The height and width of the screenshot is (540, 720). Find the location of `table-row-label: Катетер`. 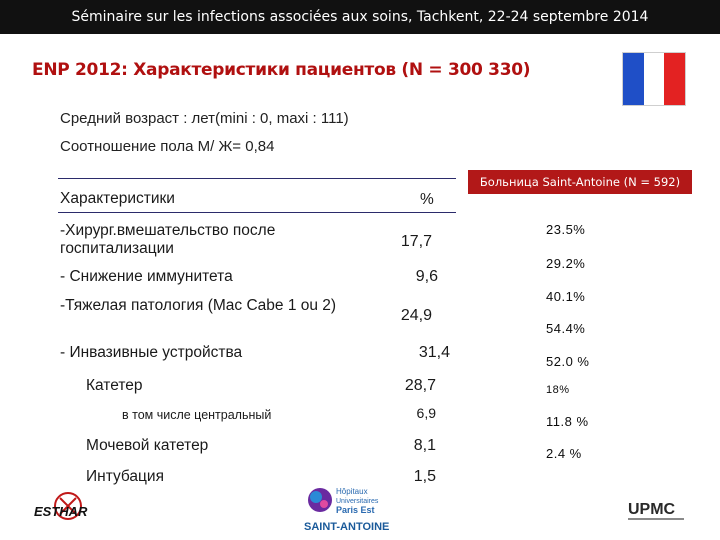

table-row-label: Катетер is located at coordinates (114, 385).